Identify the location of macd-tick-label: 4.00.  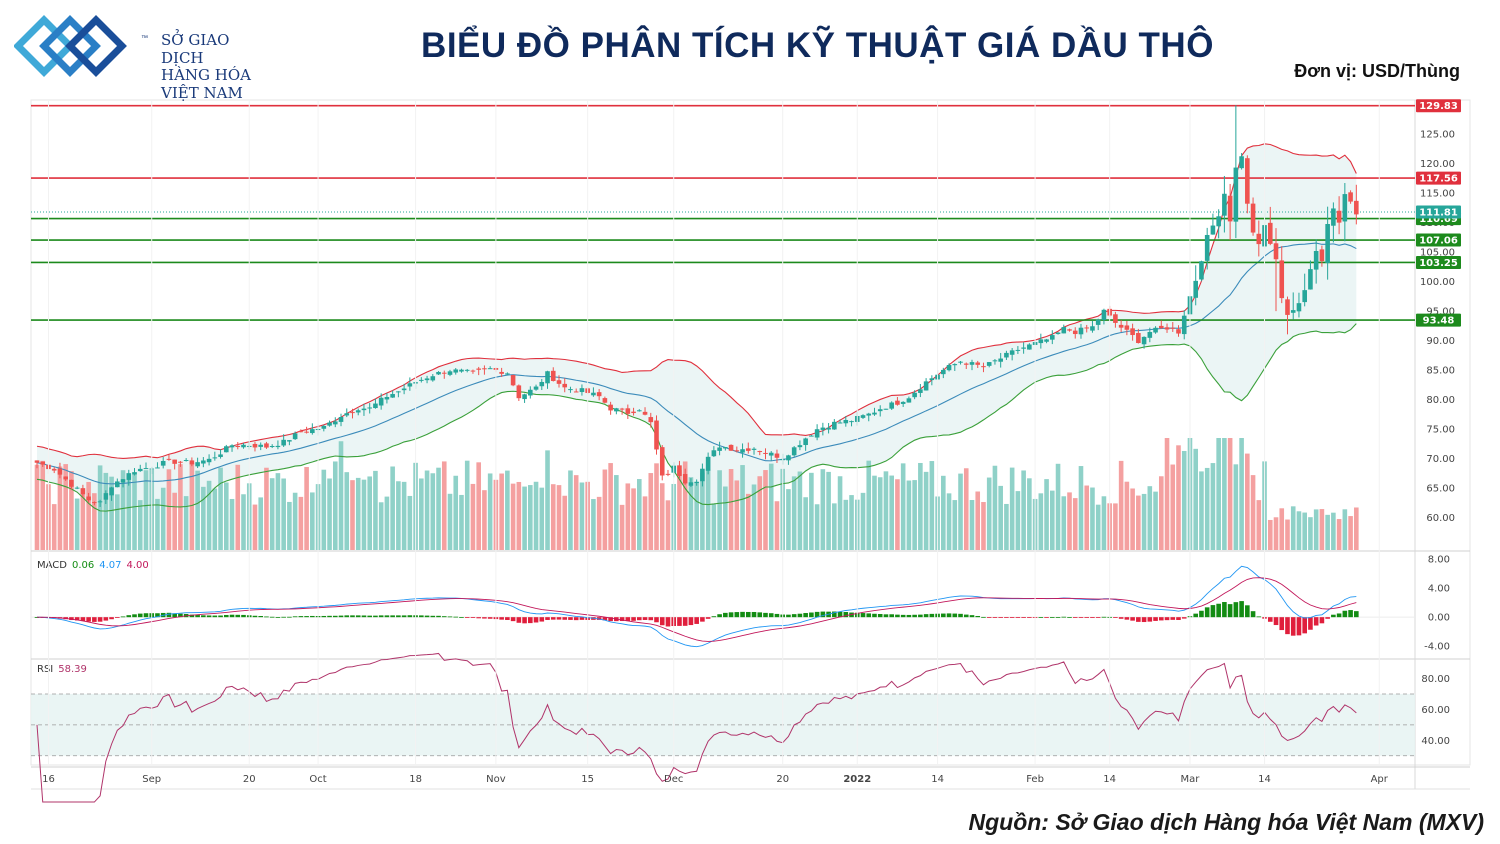
(1439, 589).